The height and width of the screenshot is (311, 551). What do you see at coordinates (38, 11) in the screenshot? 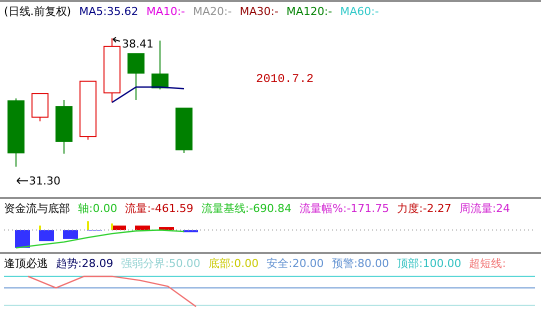
I see `chart-title: (日线.前复权)` at bounding box center [38, 11].